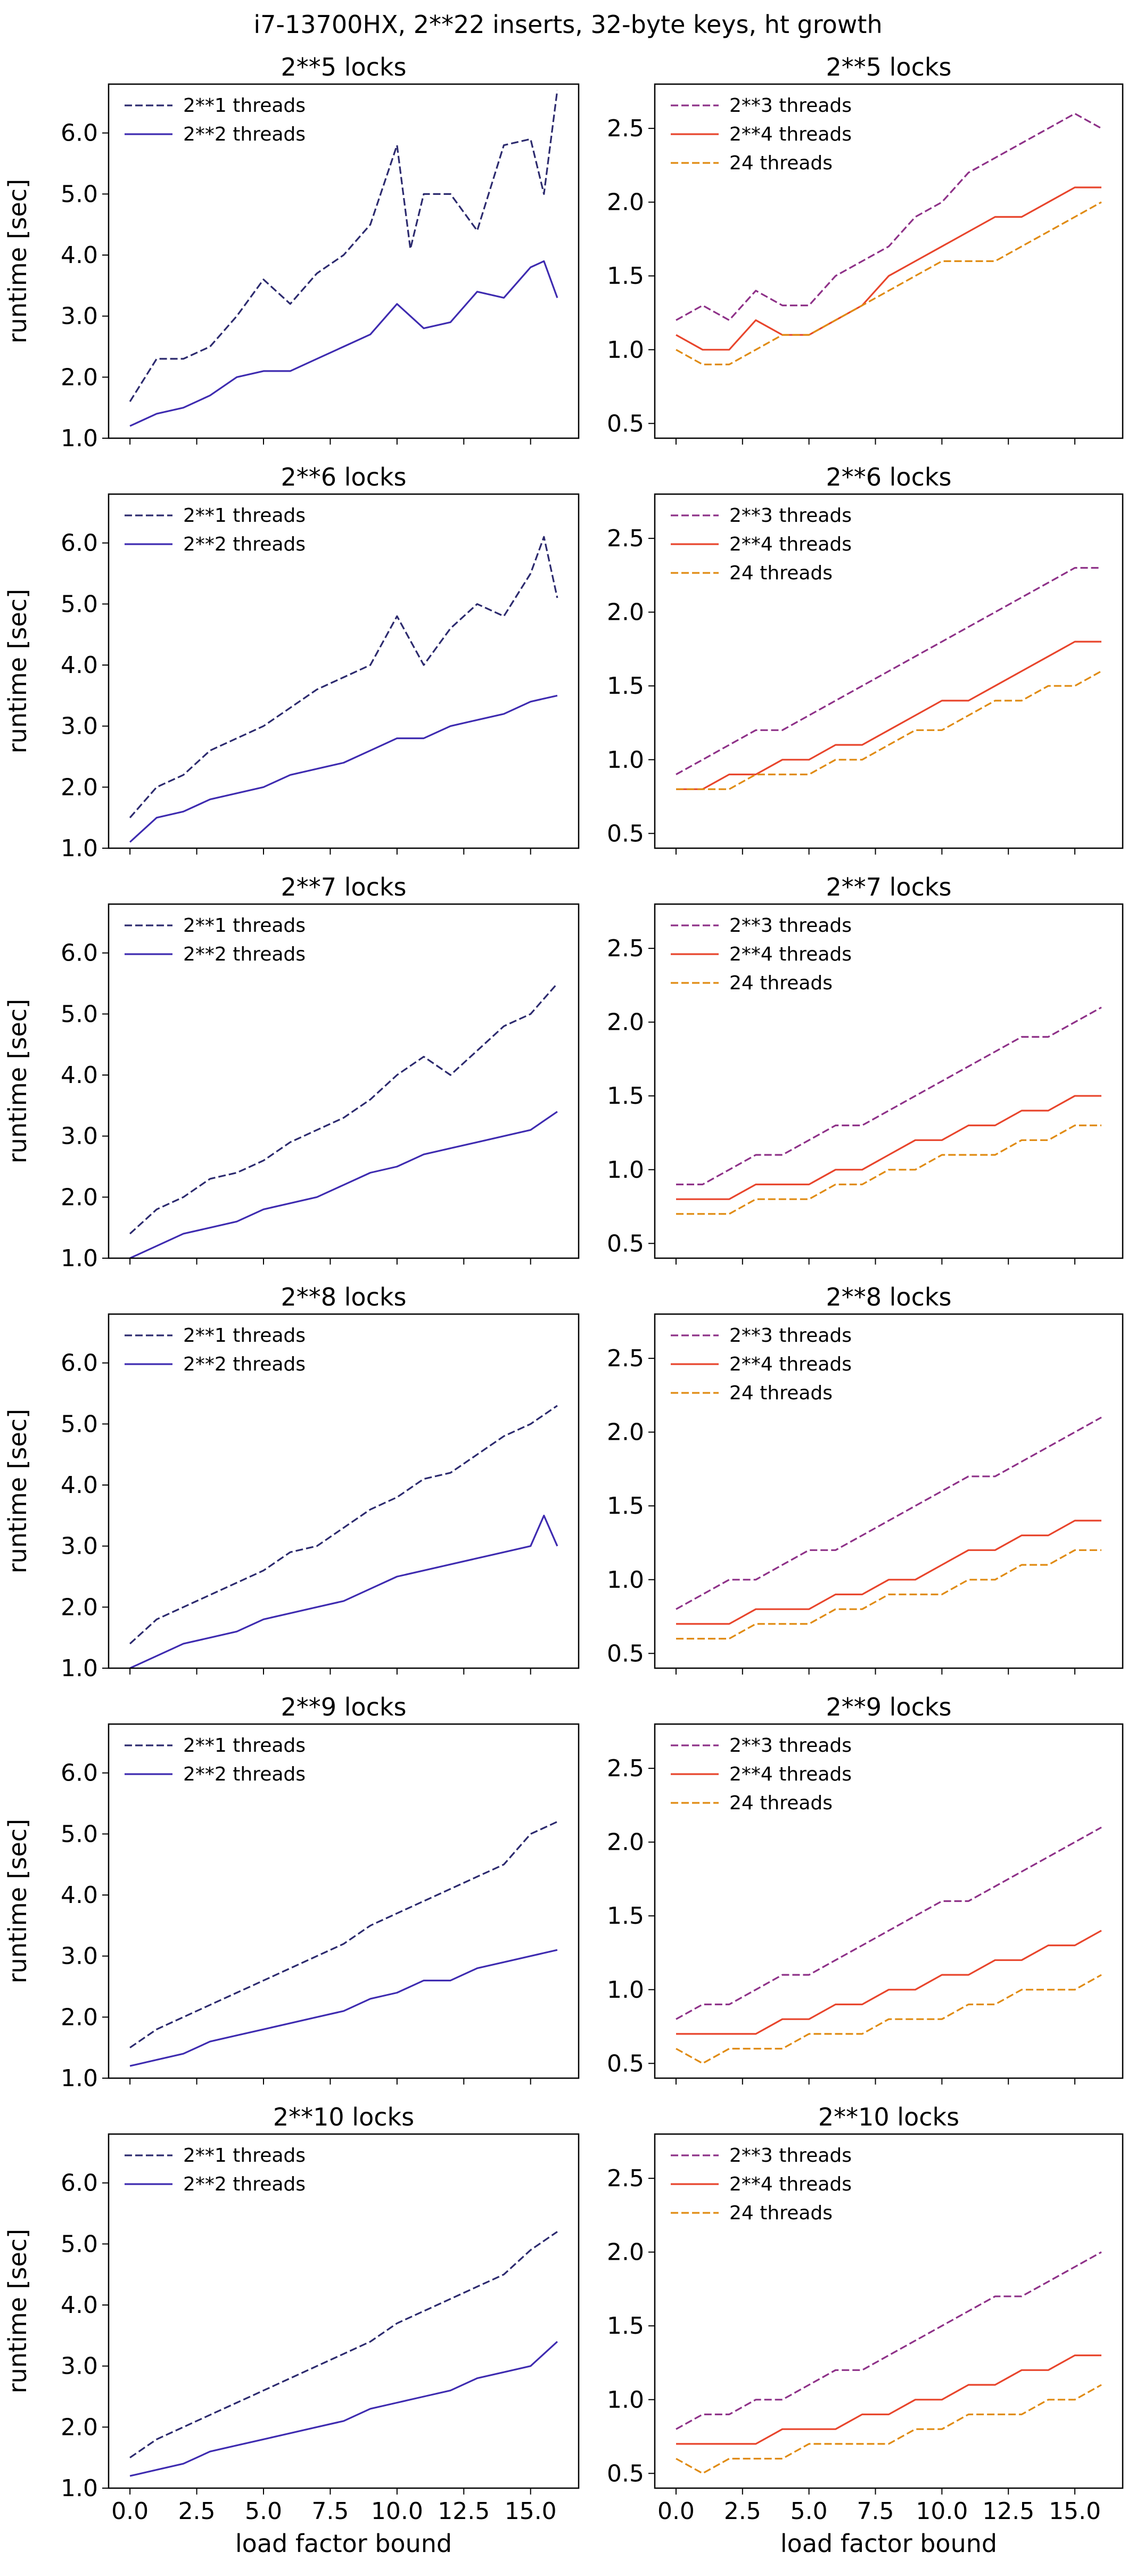 Image resolution: width=1136 pixels, height=2576 pixels. What do you see at coordinates (942, 2511) in the screenshot?
I see `x-tick-label: 10.0` at bounding box center [942, 2511].